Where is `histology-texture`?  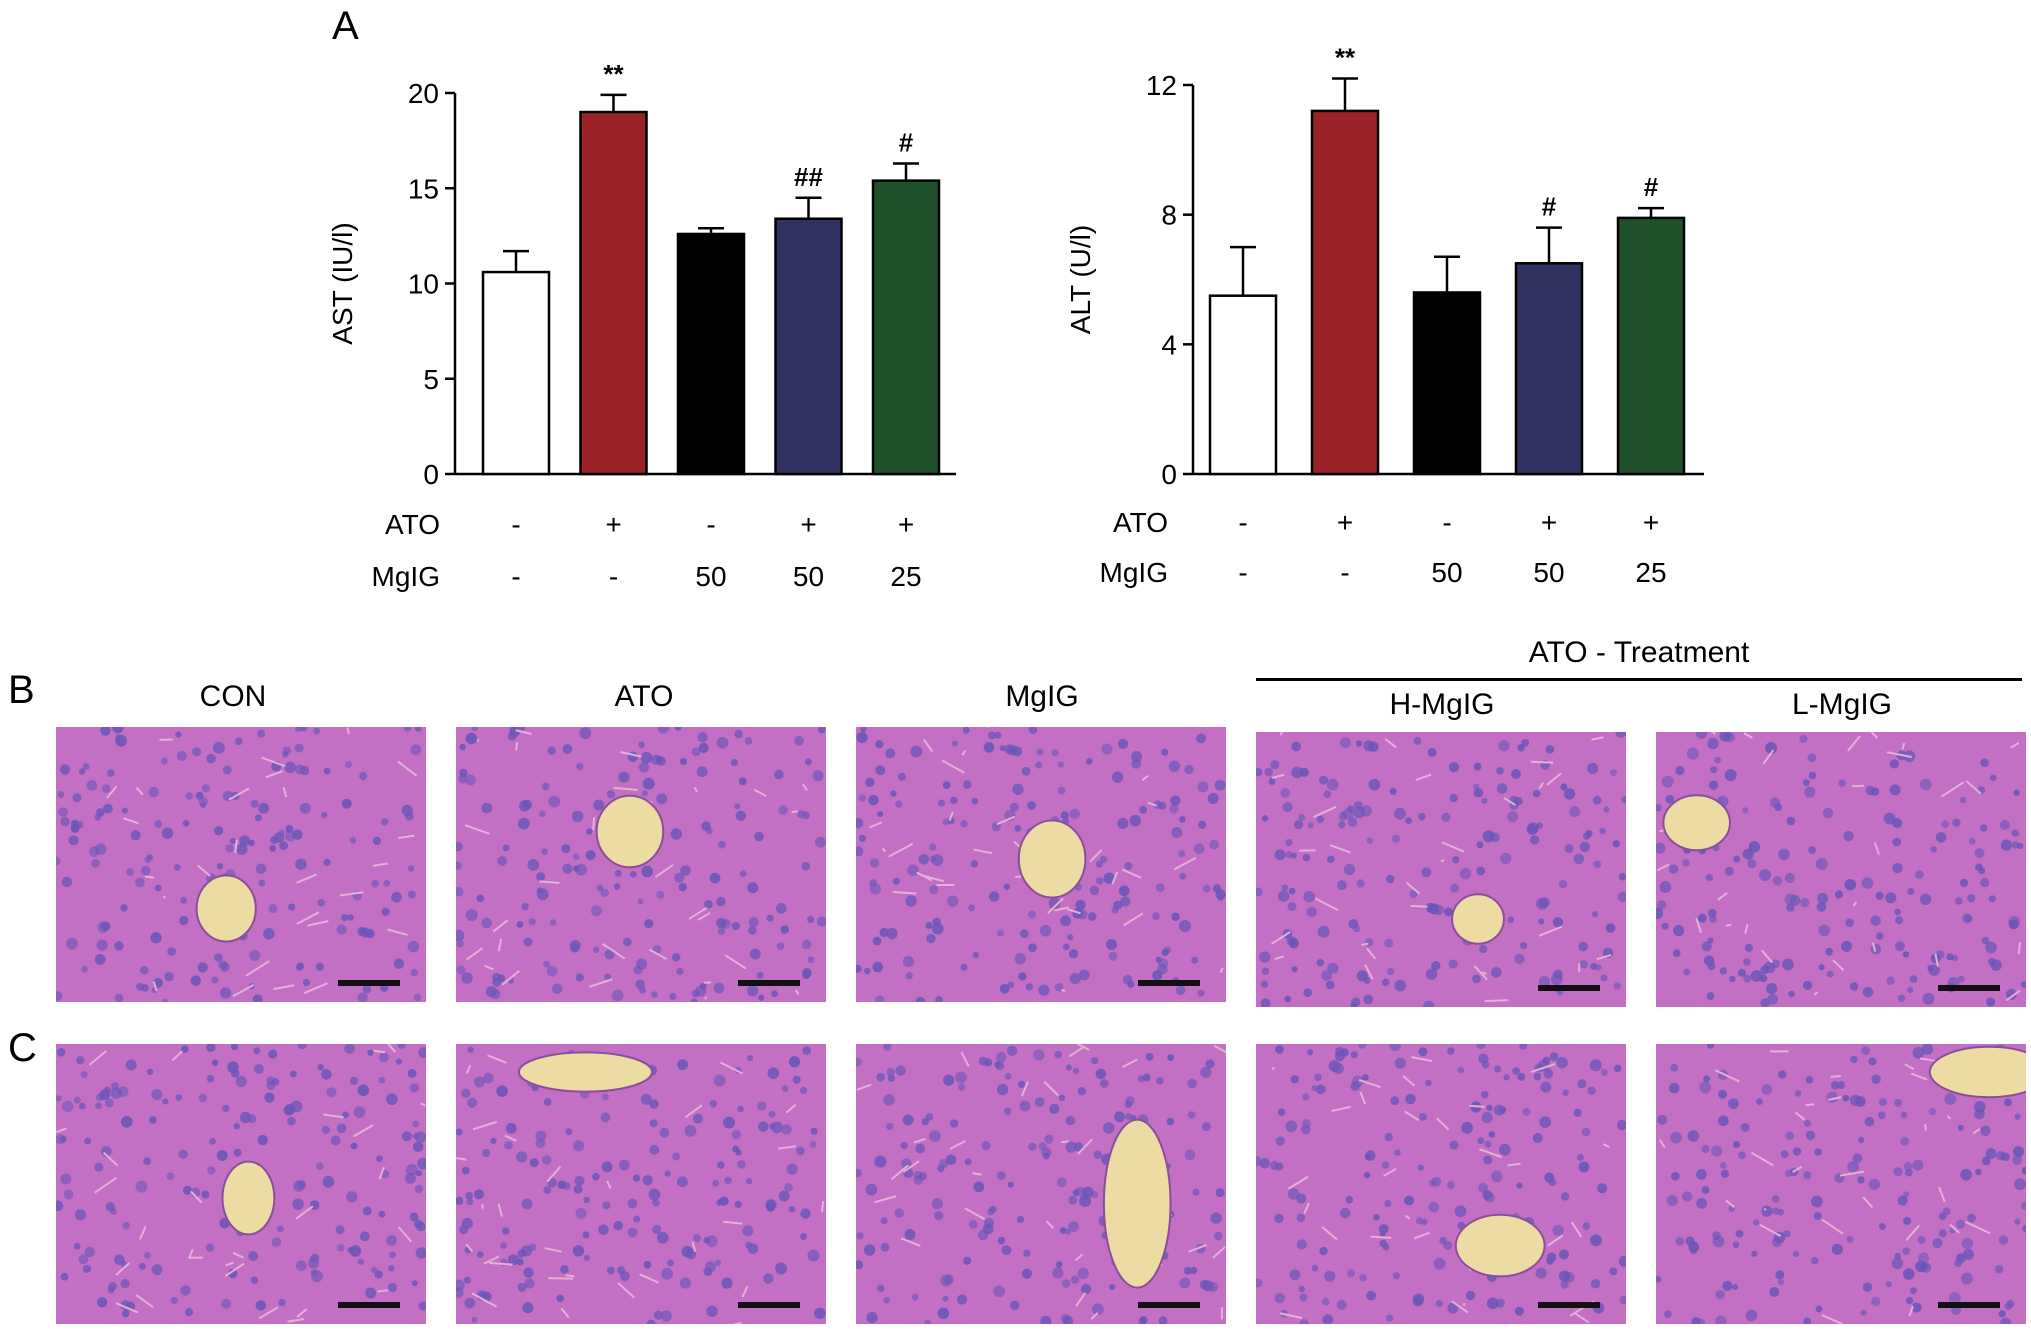 histology-texture is located at coordinates (641, 1185).